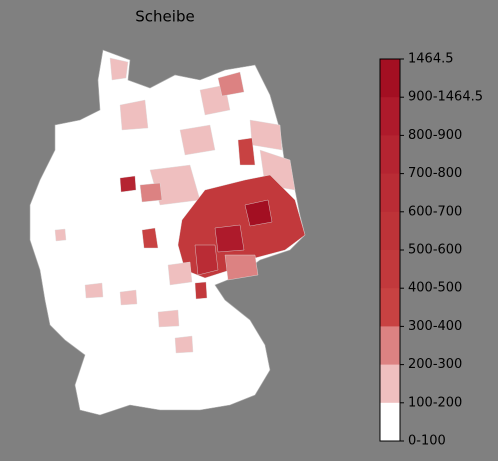 This screenshot has height=461, width=498. What do you see at coordinates (435, 135) in the screenshot?
I see `colorbar-label: 800-900` at bounding box center [435, 135].